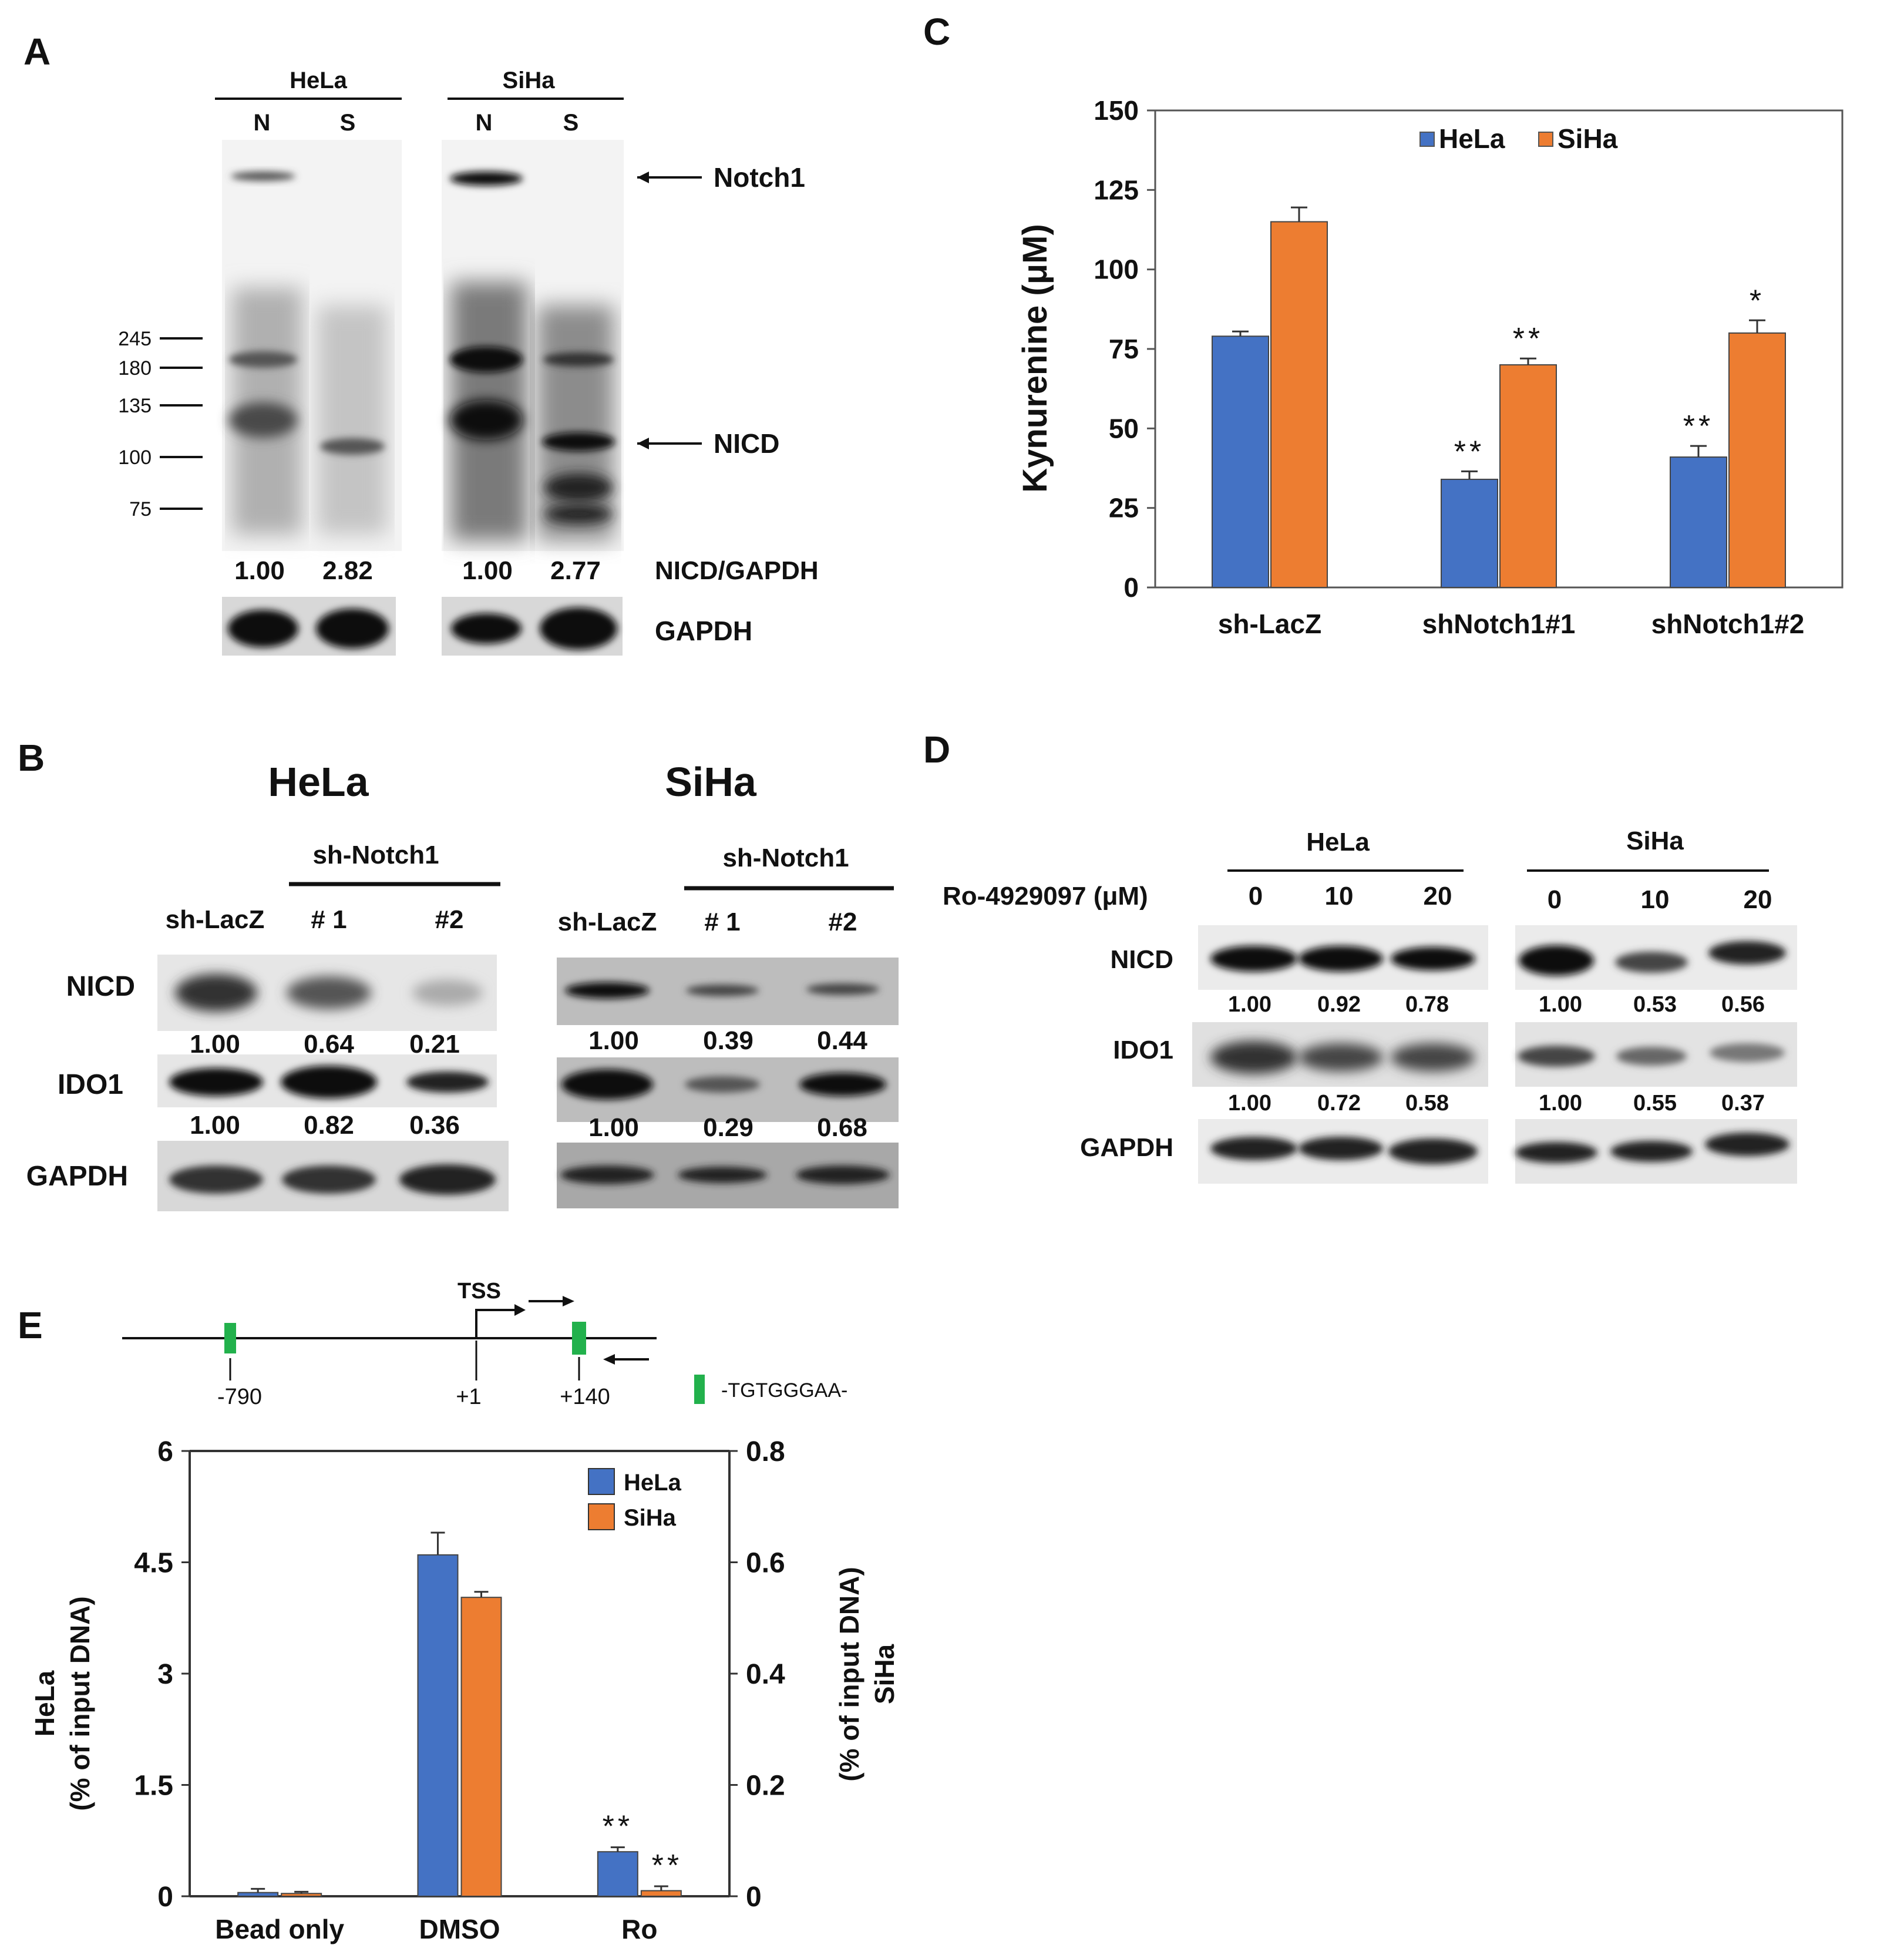 The width and height of the screenshot is (1904, 1955). Describe the element at coordinates (135, 368) in the screenshot. I see `marker-label: 180` at that location.